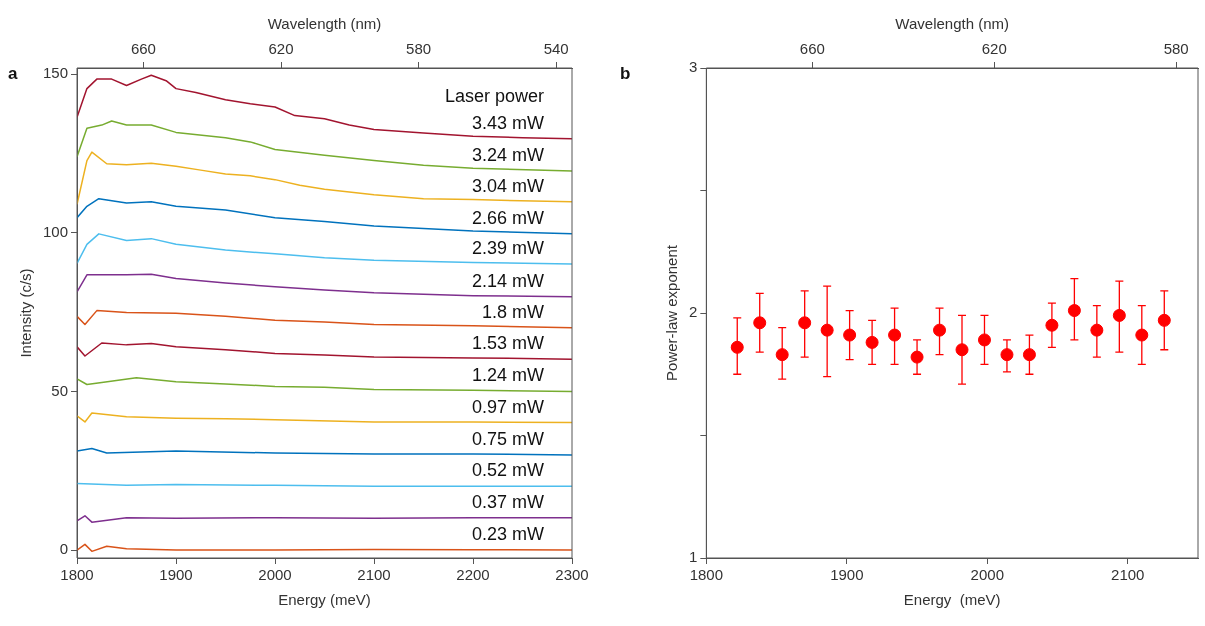 The width and height of the screenshot is (1205, 626). Describe the element at coordinates (507, 343) in the screenshot. I see `series-label: 1.53 mW` at that location.